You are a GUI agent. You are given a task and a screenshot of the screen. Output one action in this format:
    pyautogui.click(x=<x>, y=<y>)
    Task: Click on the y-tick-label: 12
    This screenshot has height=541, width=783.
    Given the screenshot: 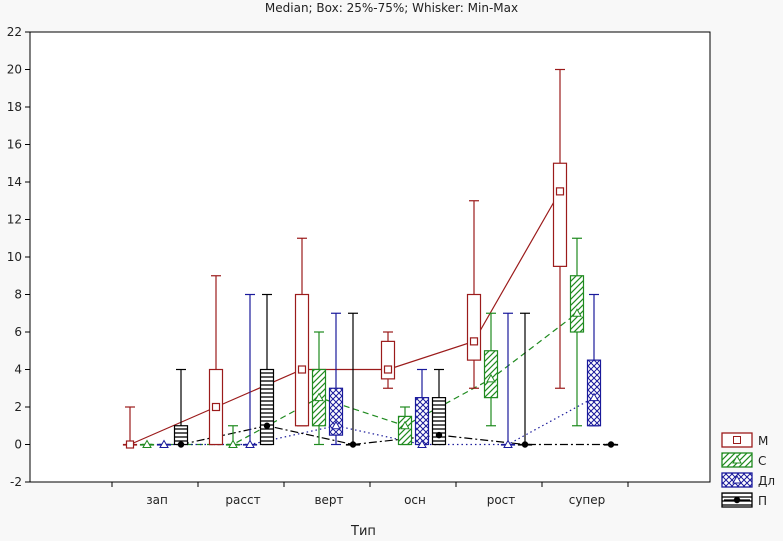 What is the action you would take?
    pyautogui.click(x=14, y=220)
    